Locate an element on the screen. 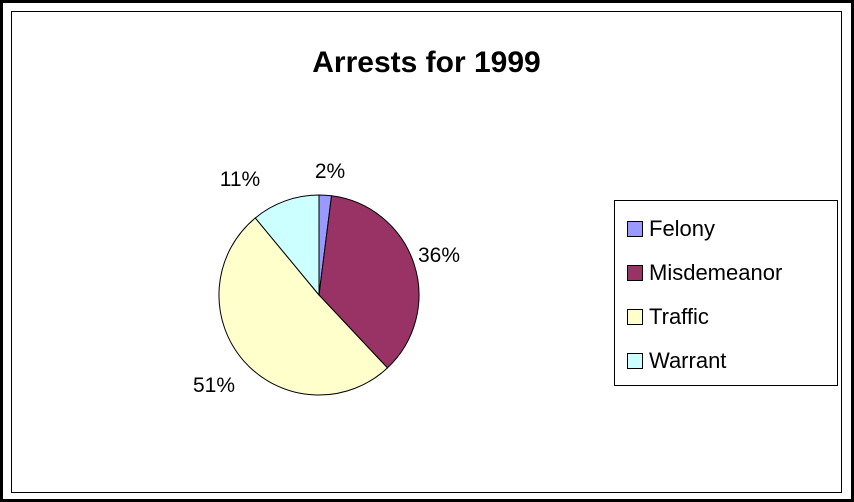  legend-item-warrant: Warrant is located at coordinates (676, 361).